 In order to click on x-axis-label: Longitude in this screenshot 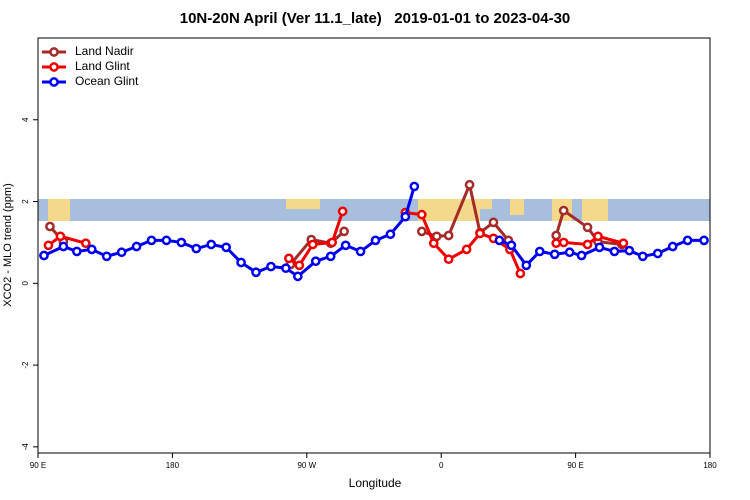, I will do `click(375, 483)`.